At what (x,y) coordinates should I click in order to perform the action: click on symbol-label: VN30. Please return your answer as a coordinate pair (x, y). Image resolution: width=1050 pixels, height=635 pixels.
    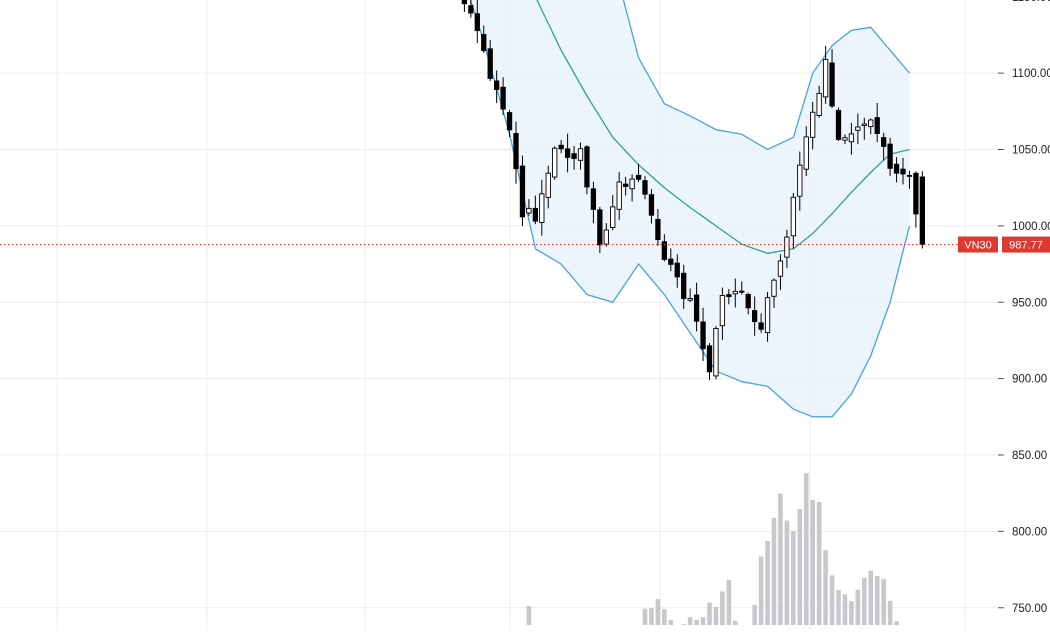
    Looking at the image, I should click on (978, 246).